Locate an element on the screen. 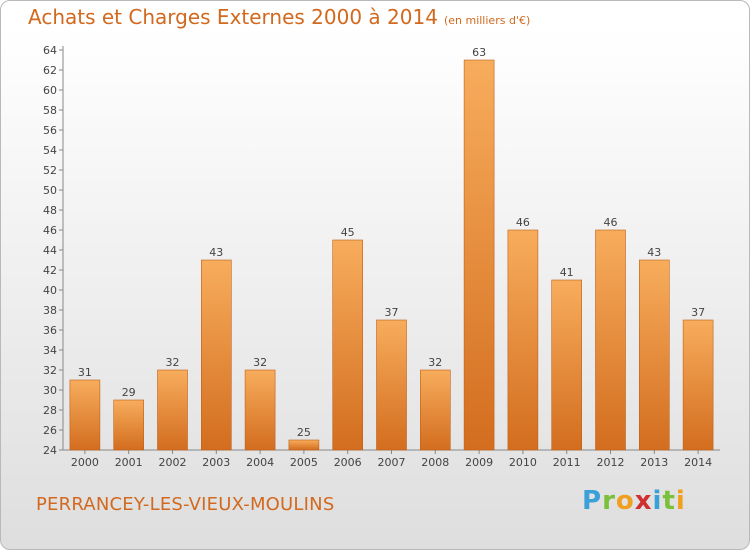  bar-value-label: 45 is located at coordinates (348, 232).